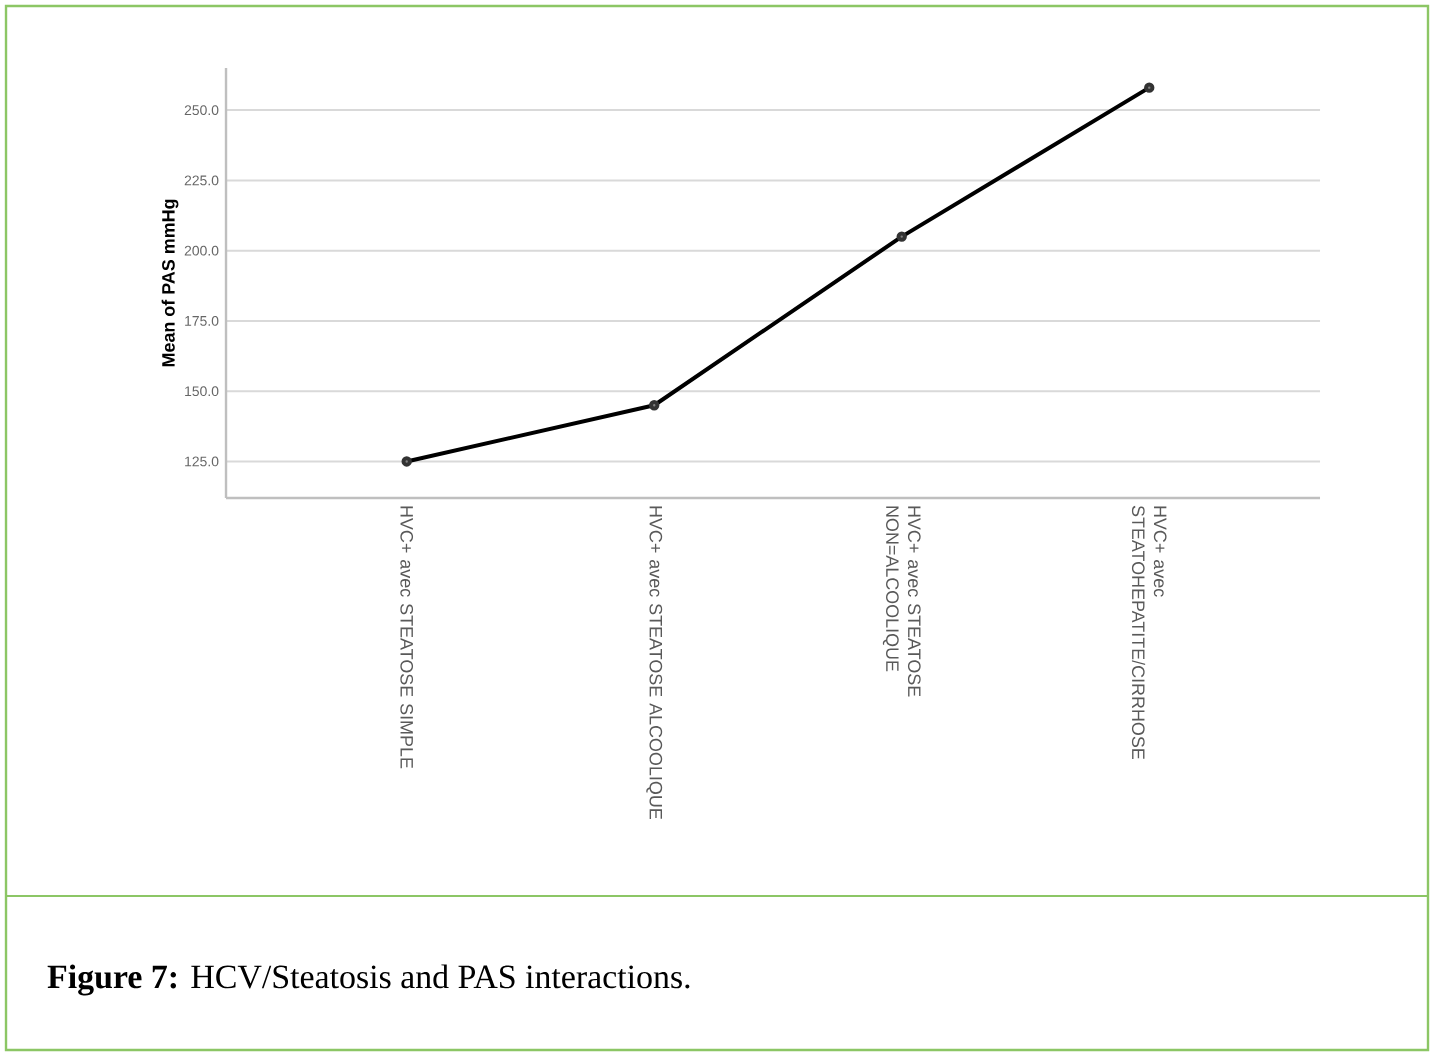 This screenshot has height=1056, width=1434. Describe the element at coordinates (407, 637) in the screenshot. I see `x-tick-label: HVC+ avec STEATOSE SIMPLE` at that location.